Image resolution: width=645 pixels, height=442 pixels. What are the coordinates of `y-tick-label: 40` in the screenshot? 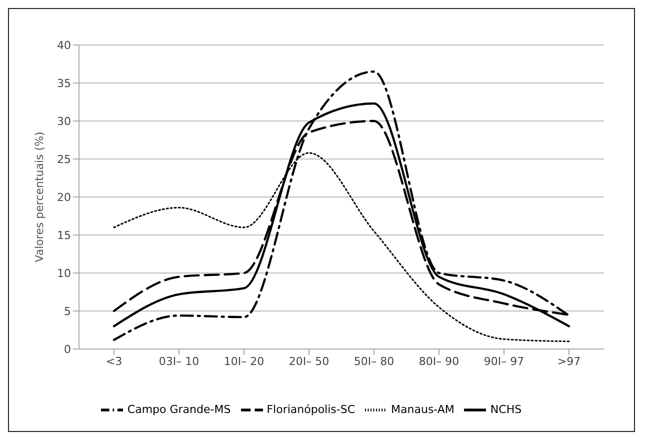 It's located at (64, 45).